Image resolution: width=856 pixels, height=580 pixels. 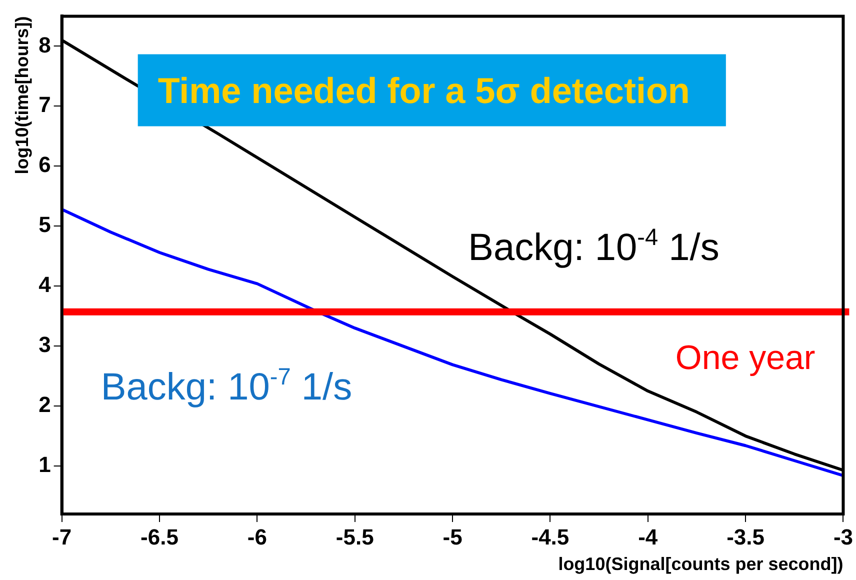 What do you see at coordinates (44, 465) in the screenshot?
I see `y-tick-label: 1` at bounding box center [44, 465].